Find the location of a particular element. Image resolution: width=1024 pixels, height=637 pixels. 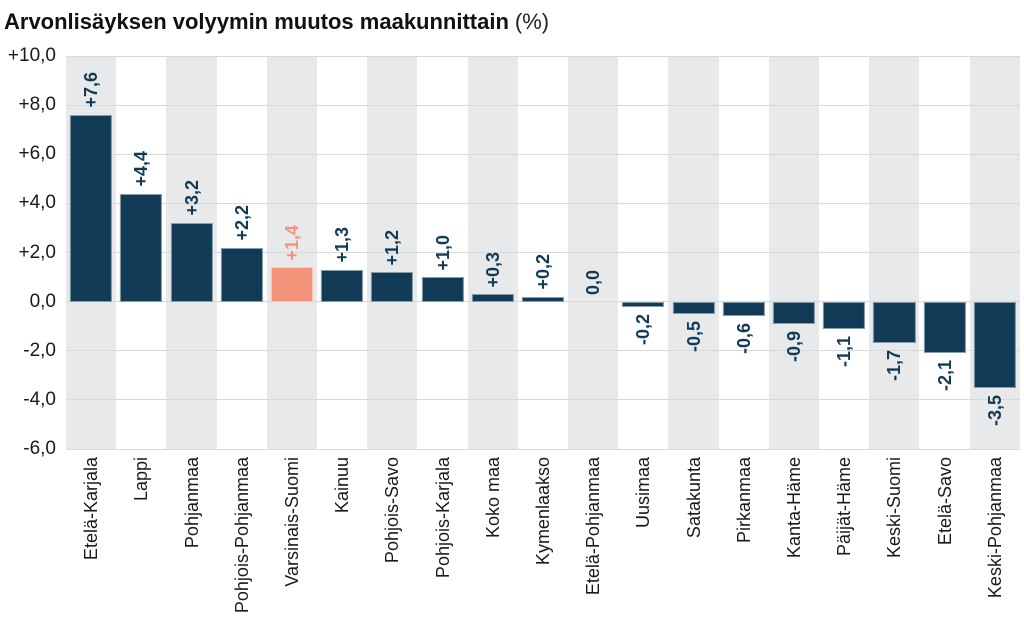

bar-column: -1,1 is located at coordinates (844, 252).